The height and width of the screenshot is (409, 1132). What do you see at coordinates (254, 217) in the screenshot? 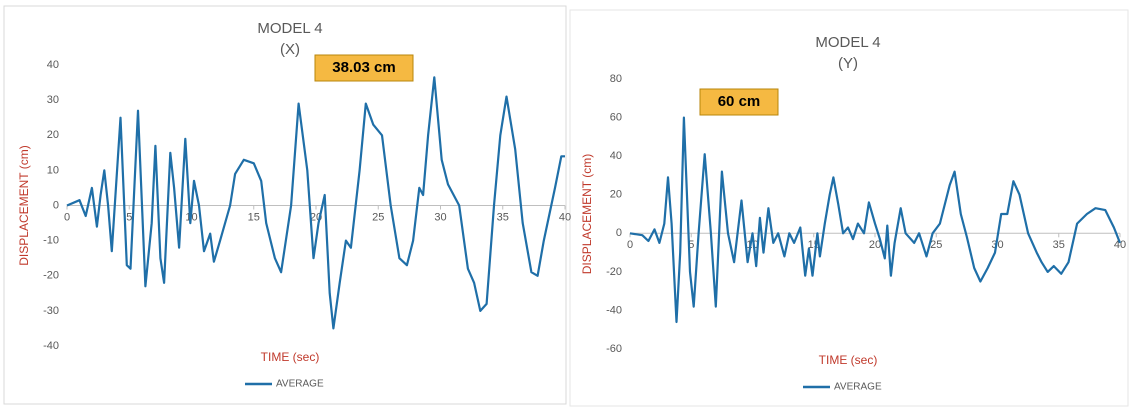
I see `x-tick-label: 15` at bounding box center [254, 217].